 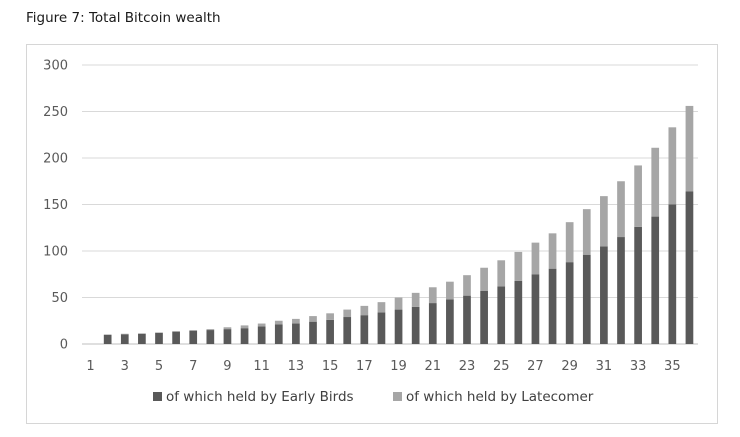 I want to click on x-tick-label: 1, so click(x=90, y=366).